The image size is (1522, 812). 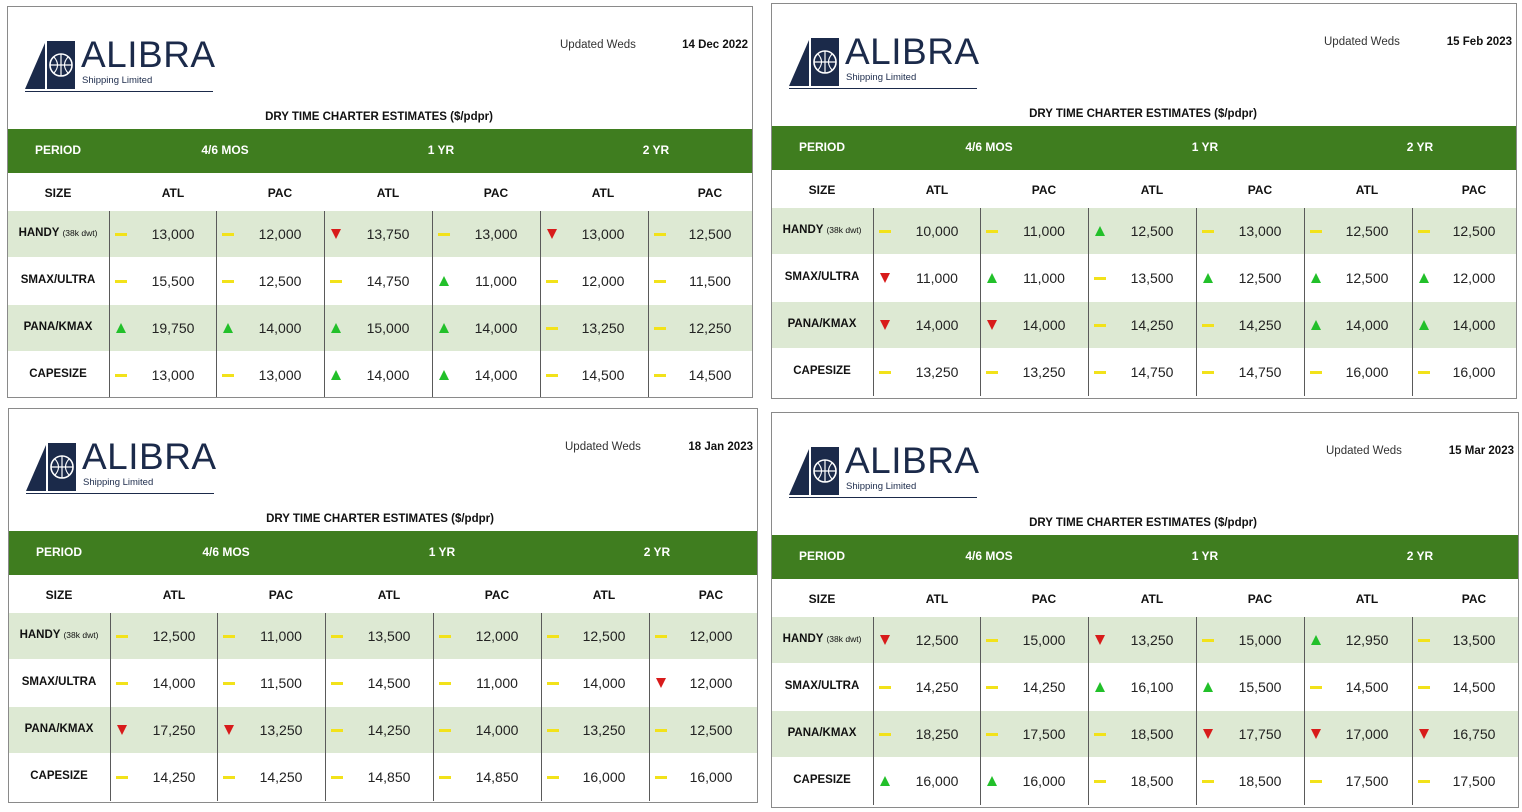 What do you see at coordinates (710, 328) in the screenshot?
I see `rate-value: 12,250` at bounding box center [710, 328].